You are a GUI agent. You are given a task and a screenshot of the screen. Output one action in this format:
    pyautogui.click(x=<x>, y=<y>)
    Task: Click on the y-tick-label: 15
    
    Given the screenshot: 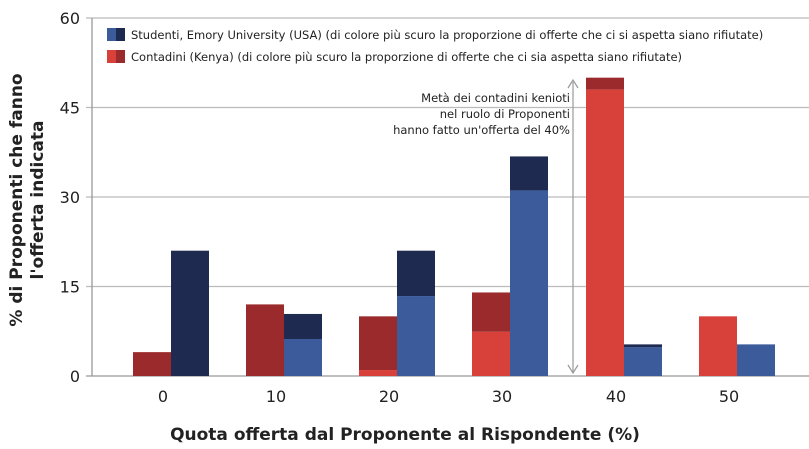 What is the action you would take?
    pyautogui.click(x=70, y=287)
    